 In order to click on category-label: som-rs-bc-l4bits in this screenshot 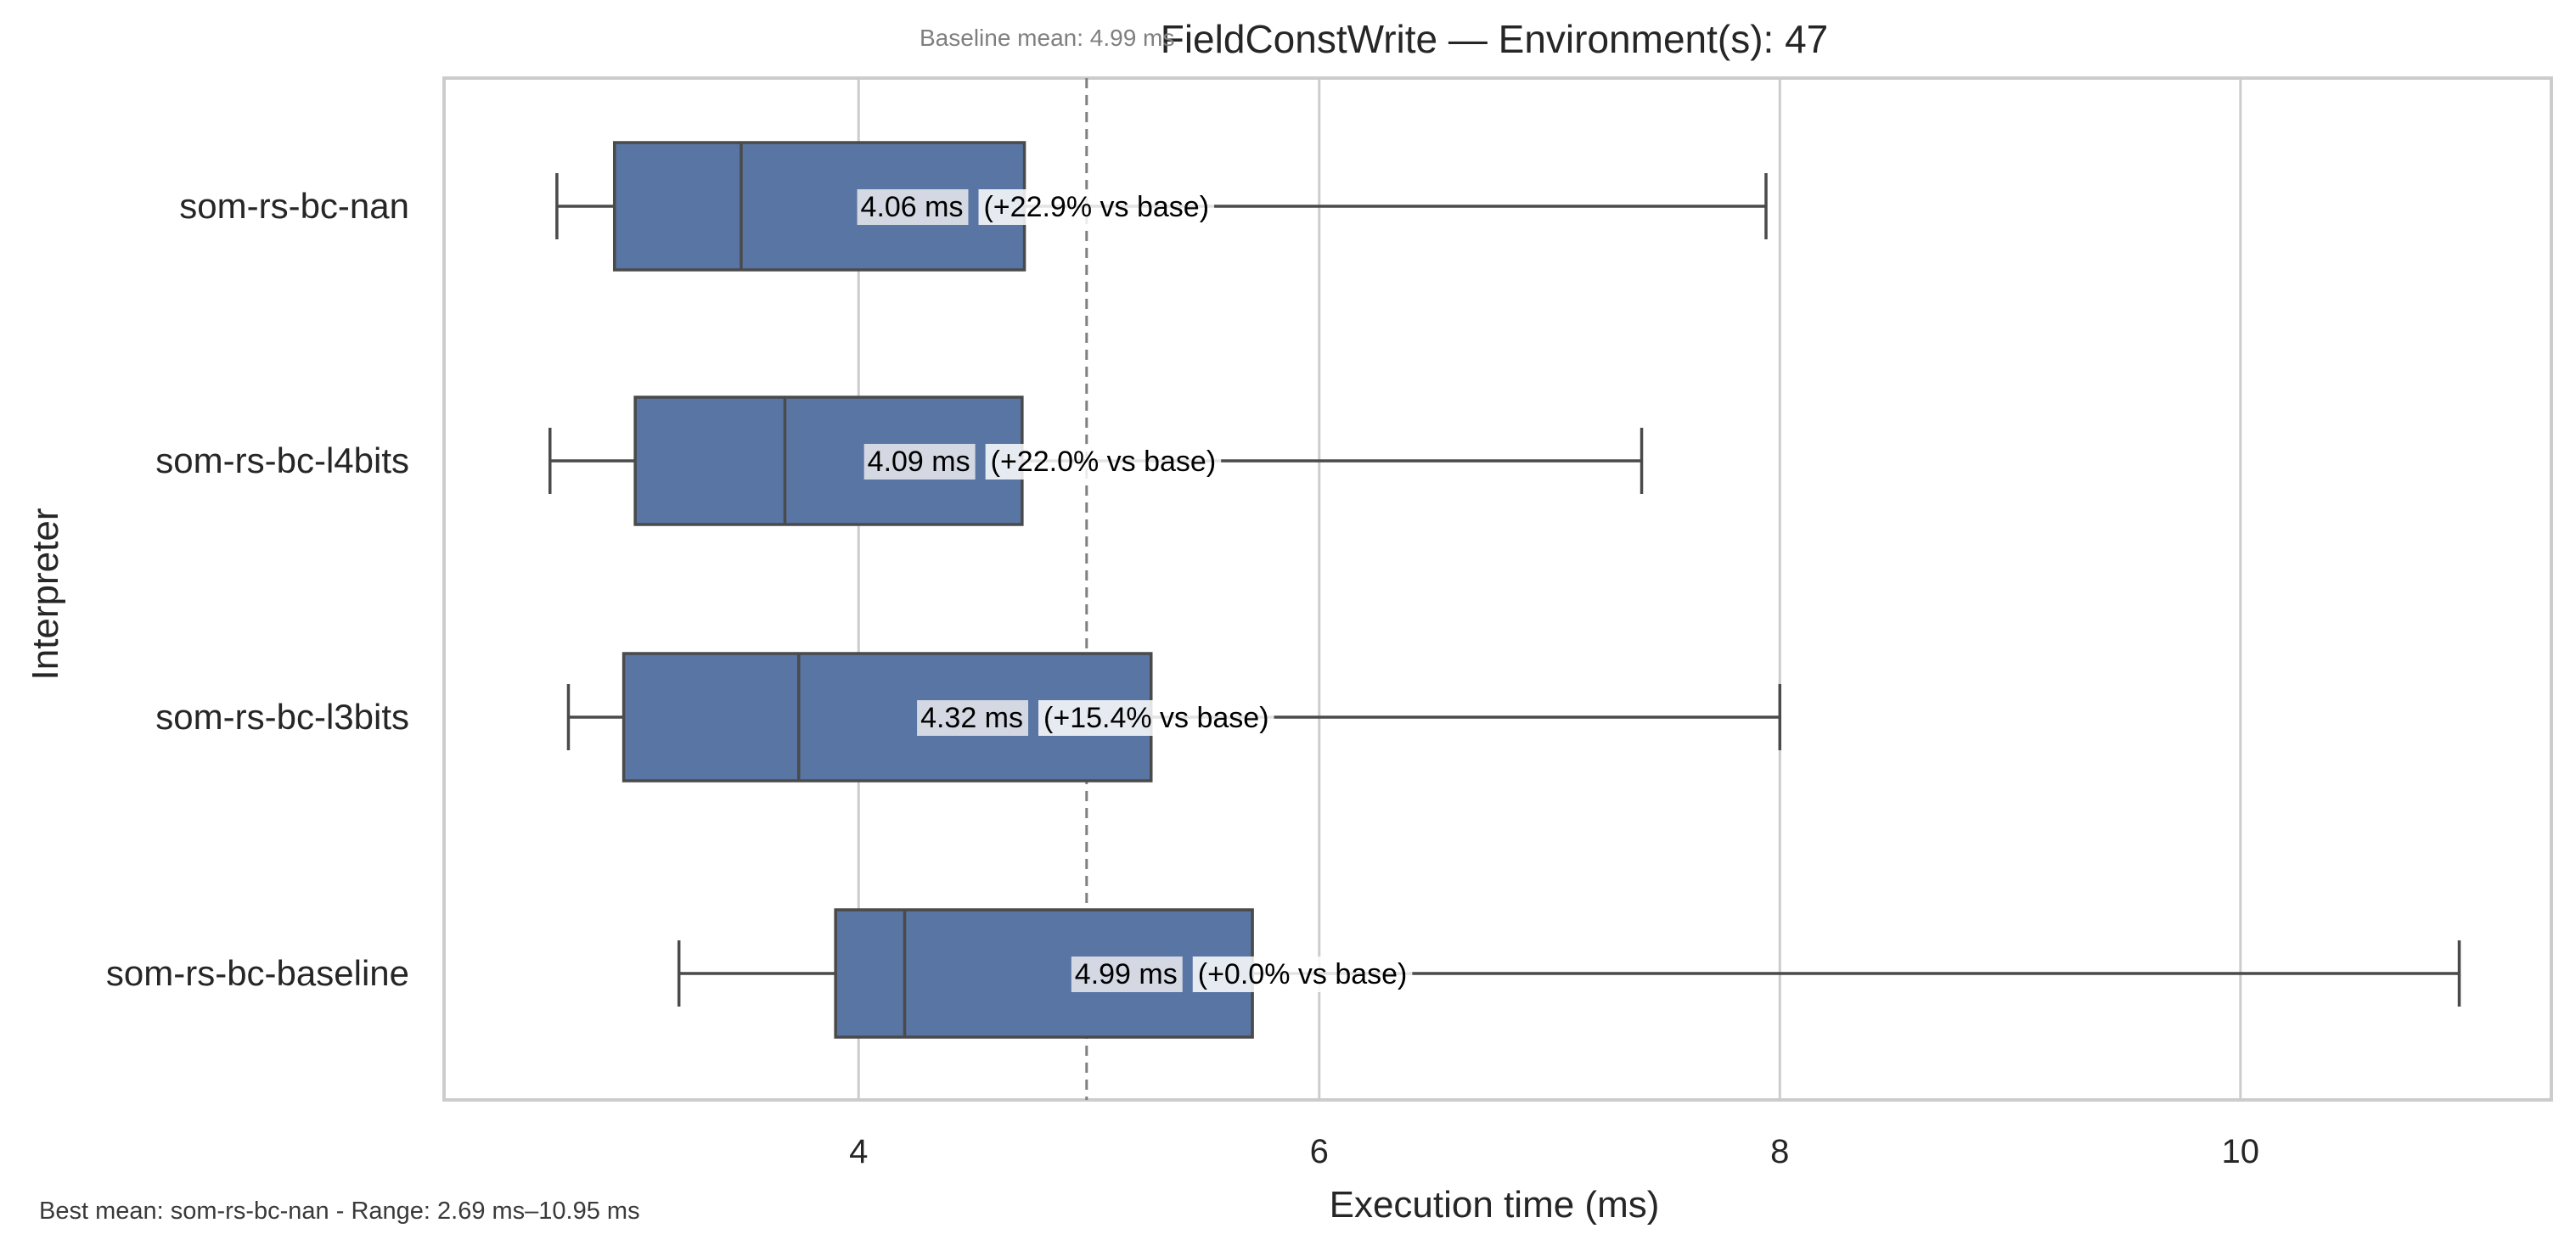, I will do `click(282, 460)`.